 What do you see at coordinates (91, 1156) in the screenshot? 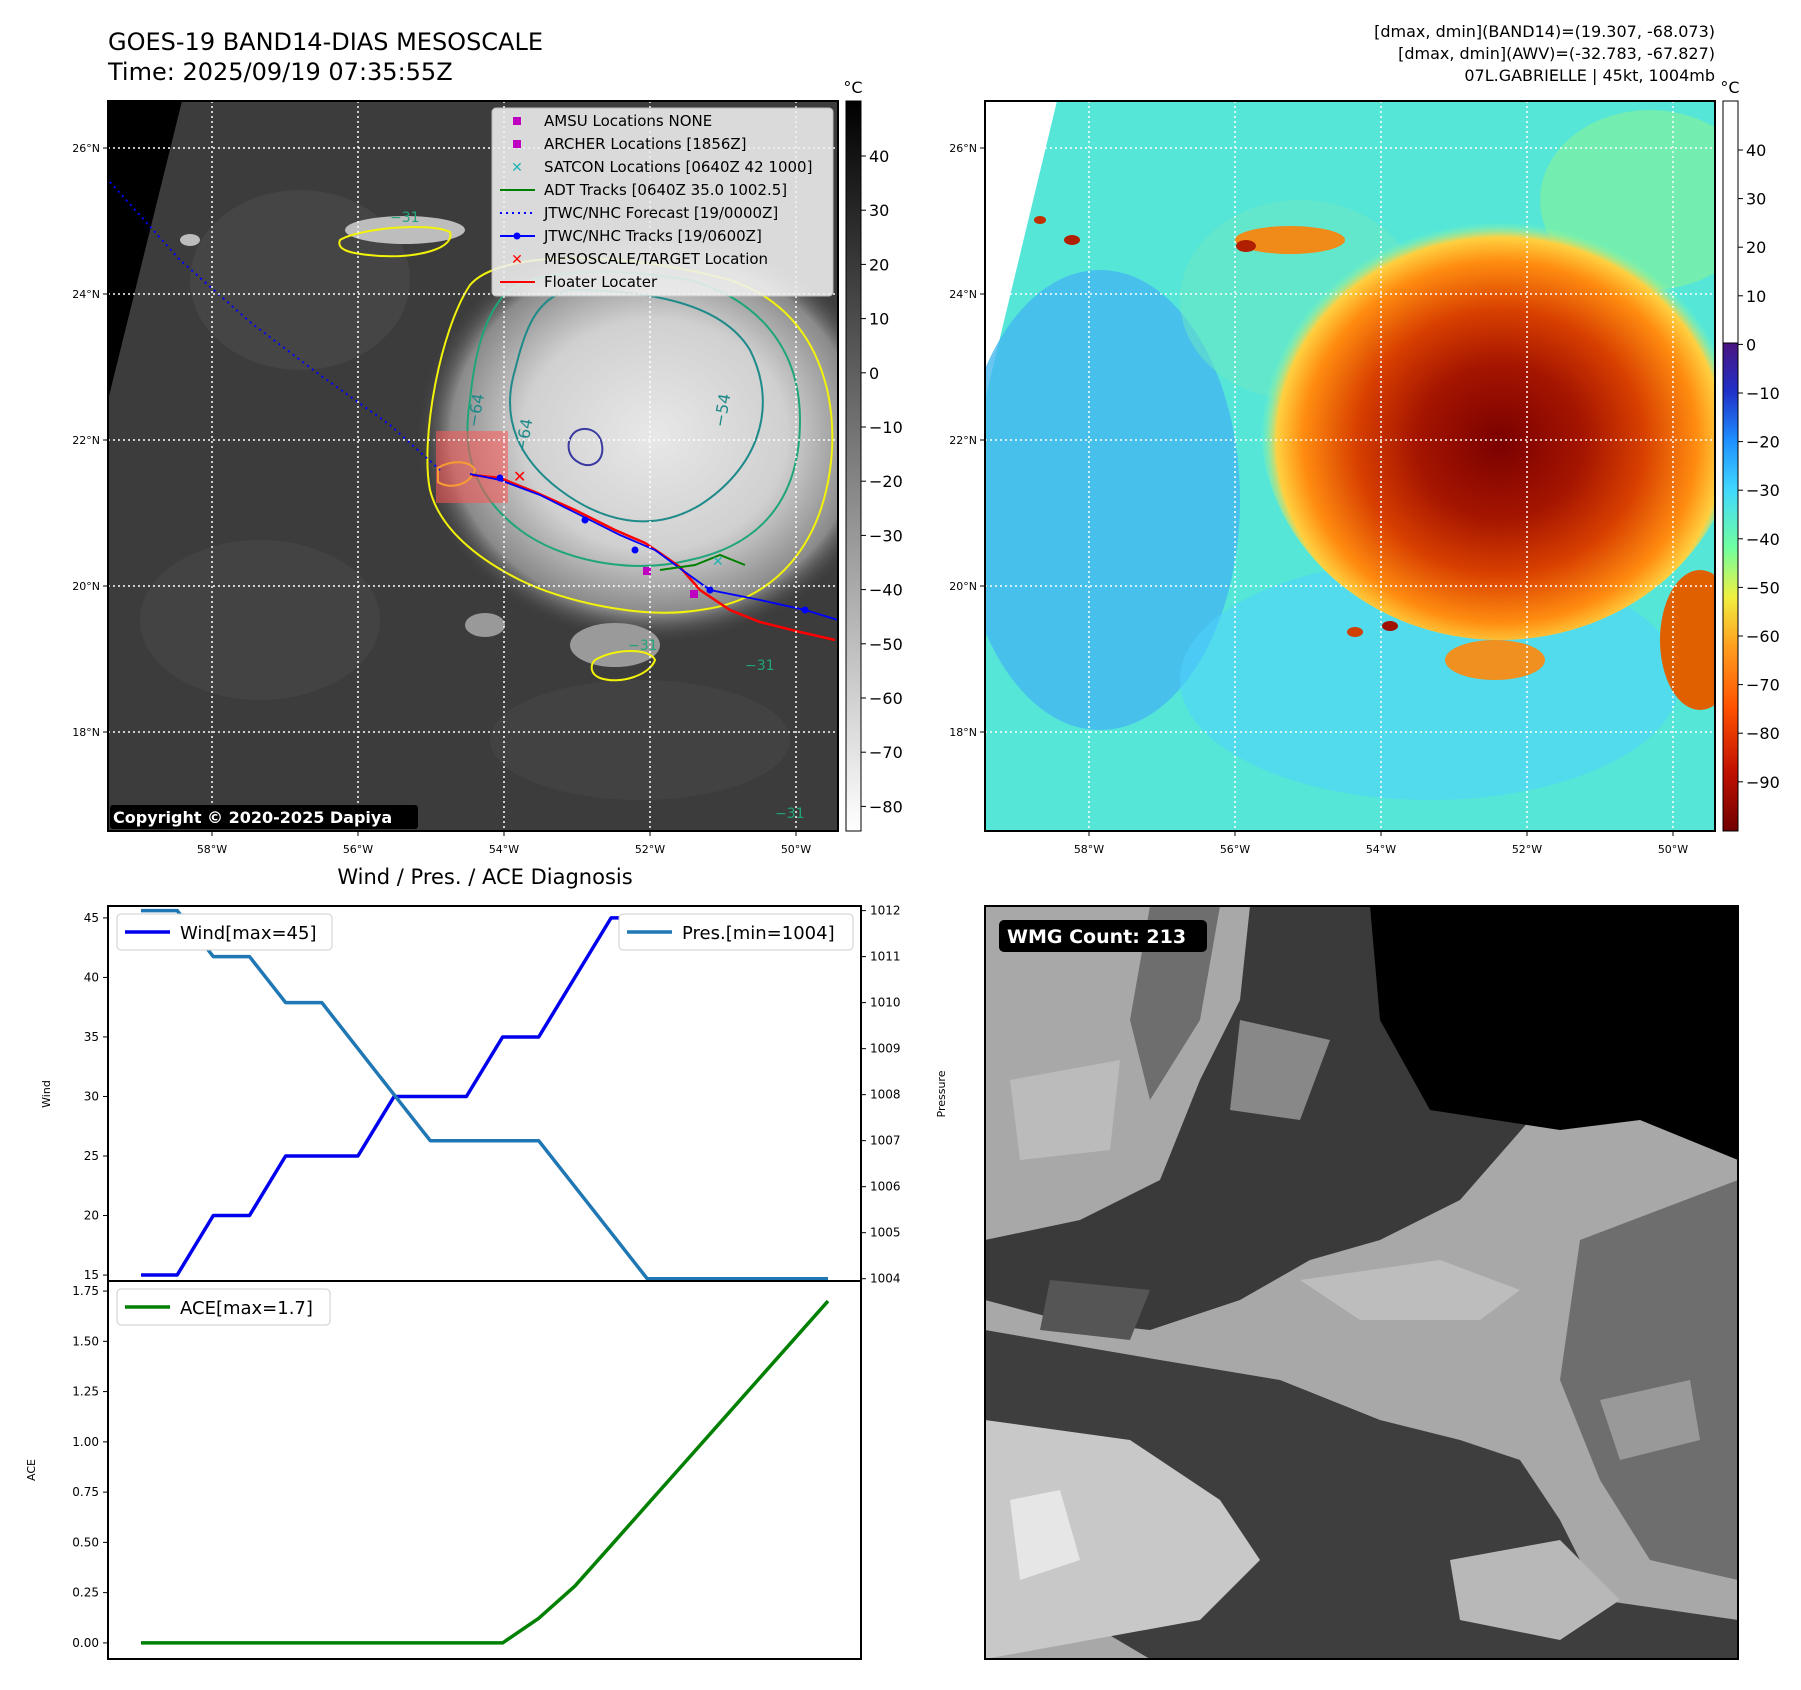
I see `wind-tick-label: 25` at bounding box center [91, 1156].